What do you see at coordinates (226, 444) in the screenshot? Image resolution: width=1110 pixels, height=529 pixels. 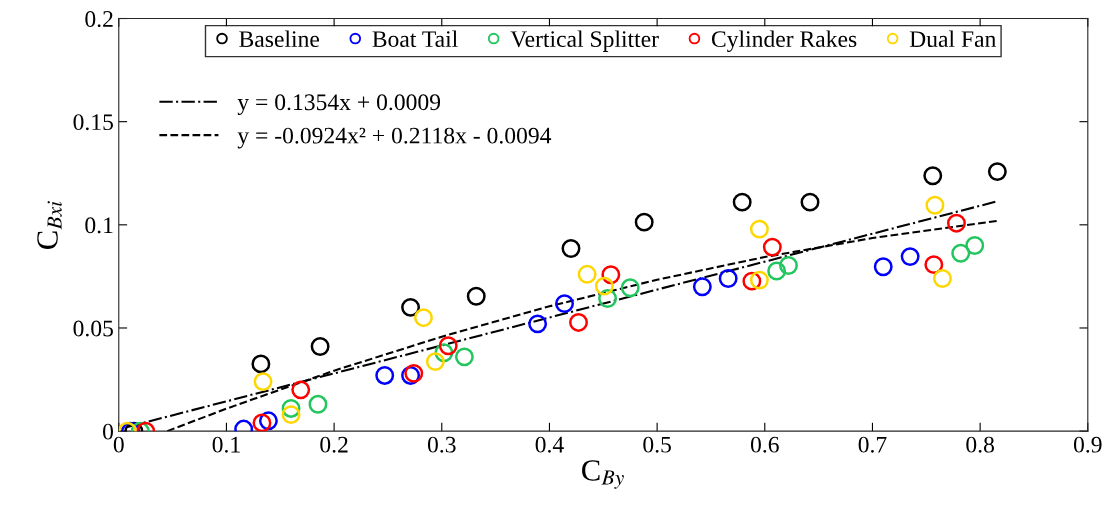 I see `x-tick-label: 0.1` at bounding box center [226, 444].